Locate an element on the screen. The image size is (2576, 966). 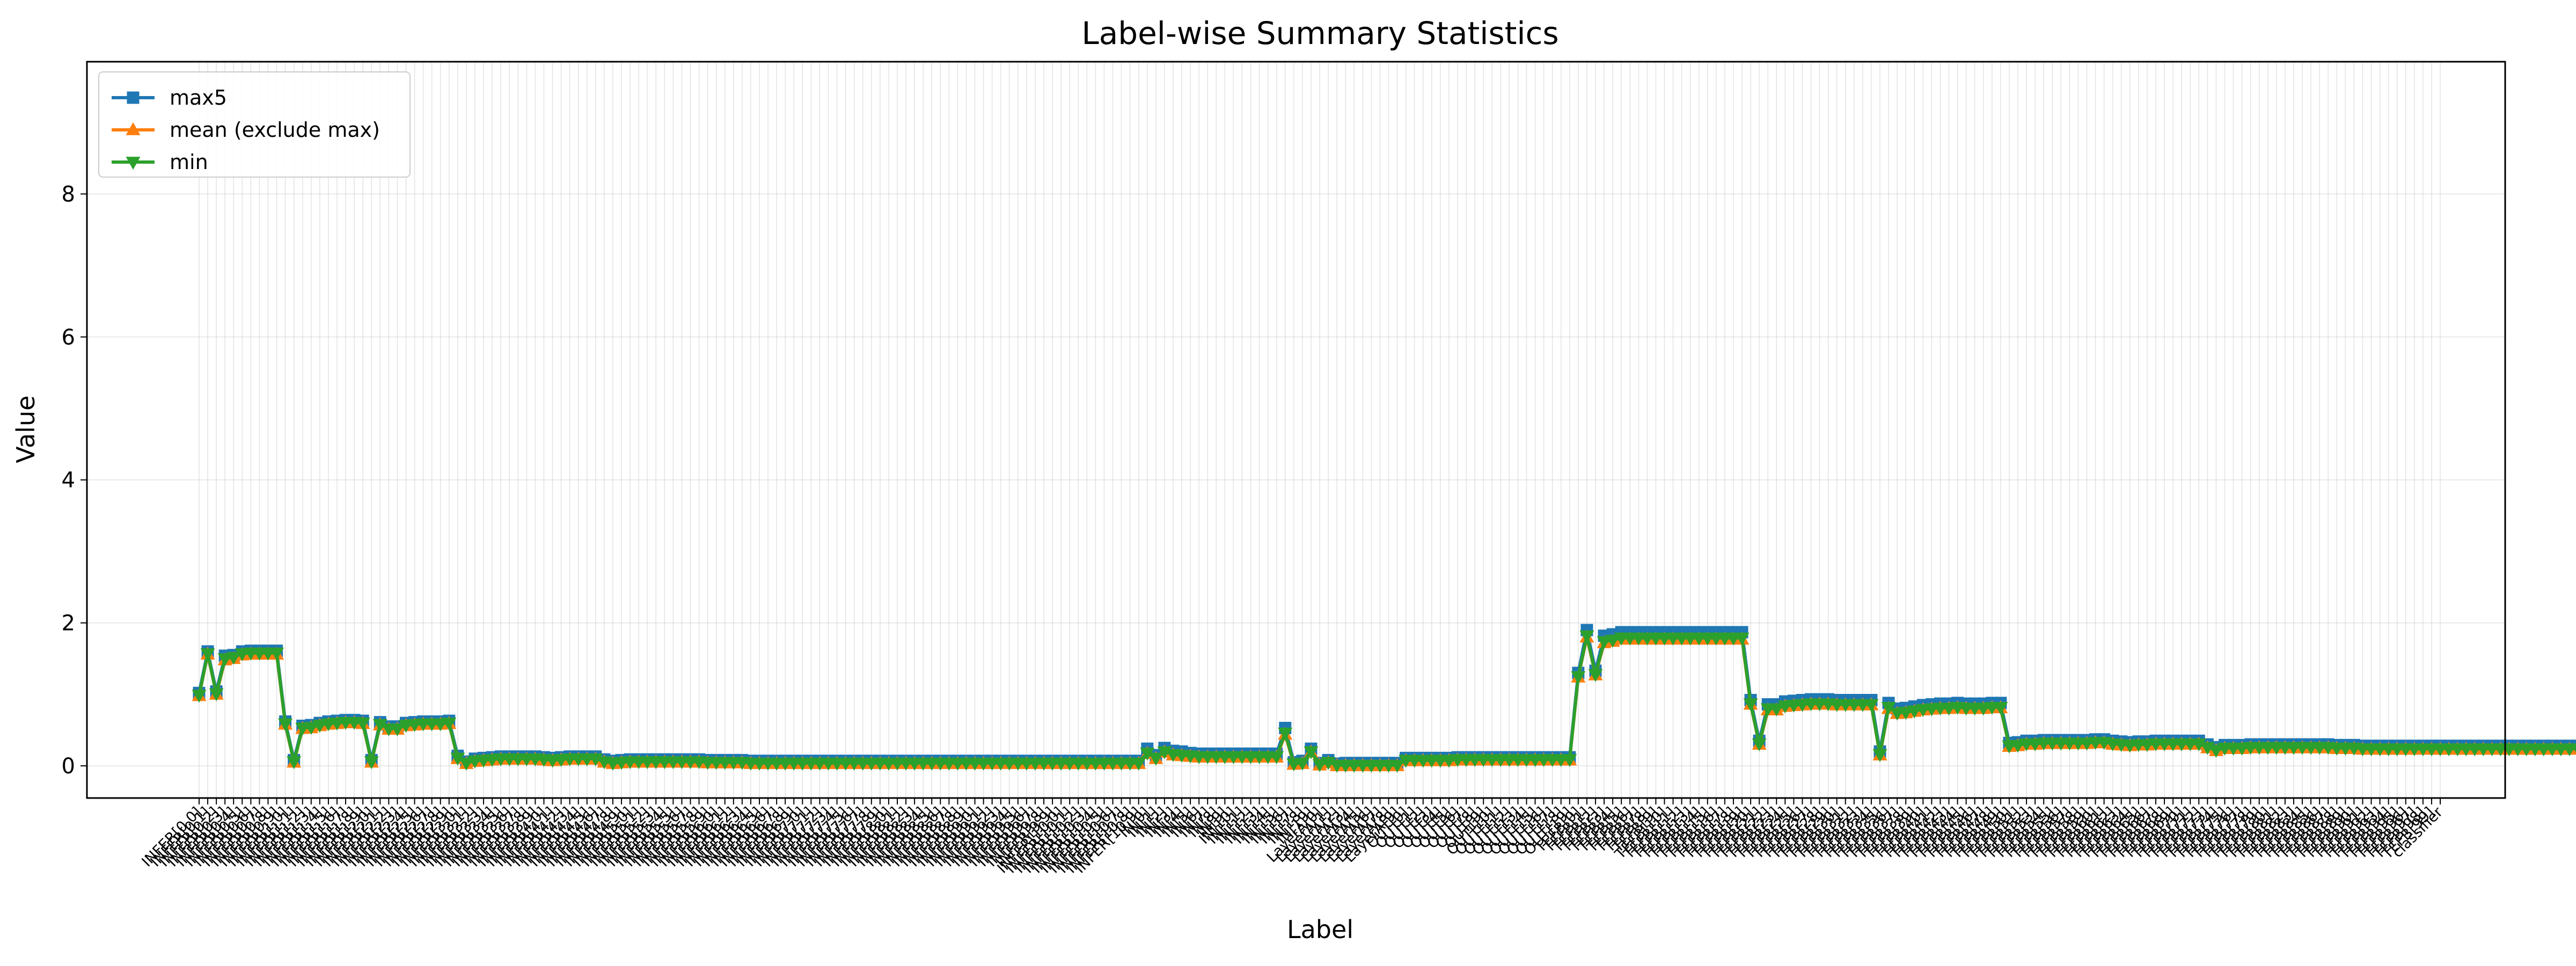
y-tick-label: 4 is located at coordinates (68, 480).